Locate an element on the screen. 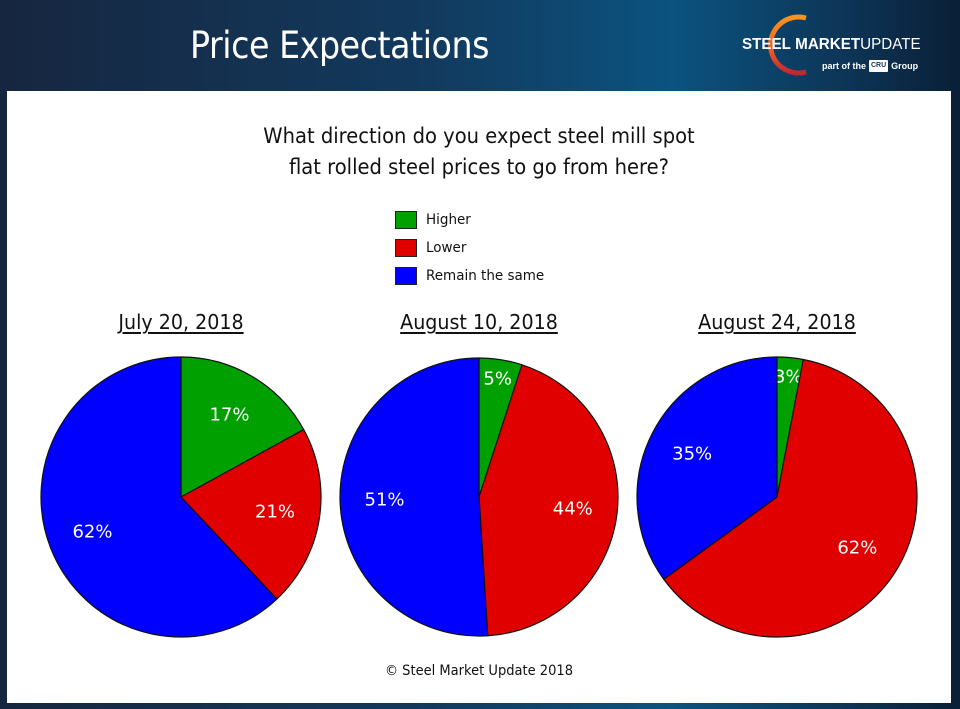 The height and width of the screenshot is (709, 960). pie-title-august-24: August 24, 2018 is located at coordinates (777, 322).